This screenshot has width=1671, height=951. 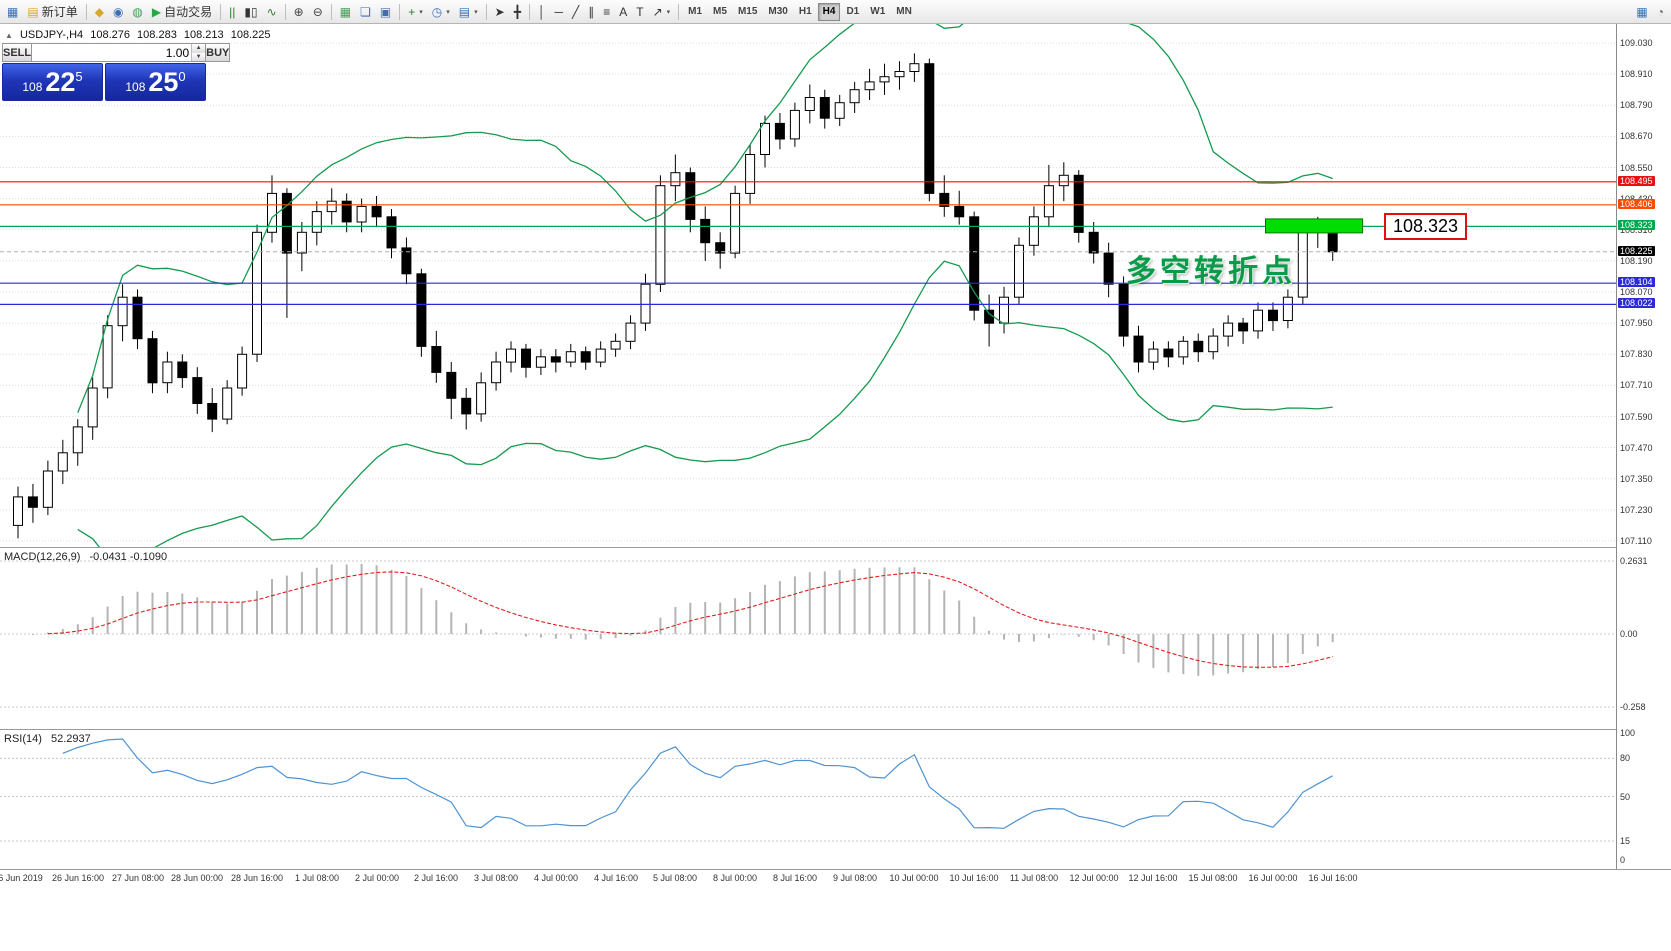 What do you see at coordinates (59, 12) in the screenshot?
I see `new-order-button-label: 新订单` at bounding box center [59, 12].